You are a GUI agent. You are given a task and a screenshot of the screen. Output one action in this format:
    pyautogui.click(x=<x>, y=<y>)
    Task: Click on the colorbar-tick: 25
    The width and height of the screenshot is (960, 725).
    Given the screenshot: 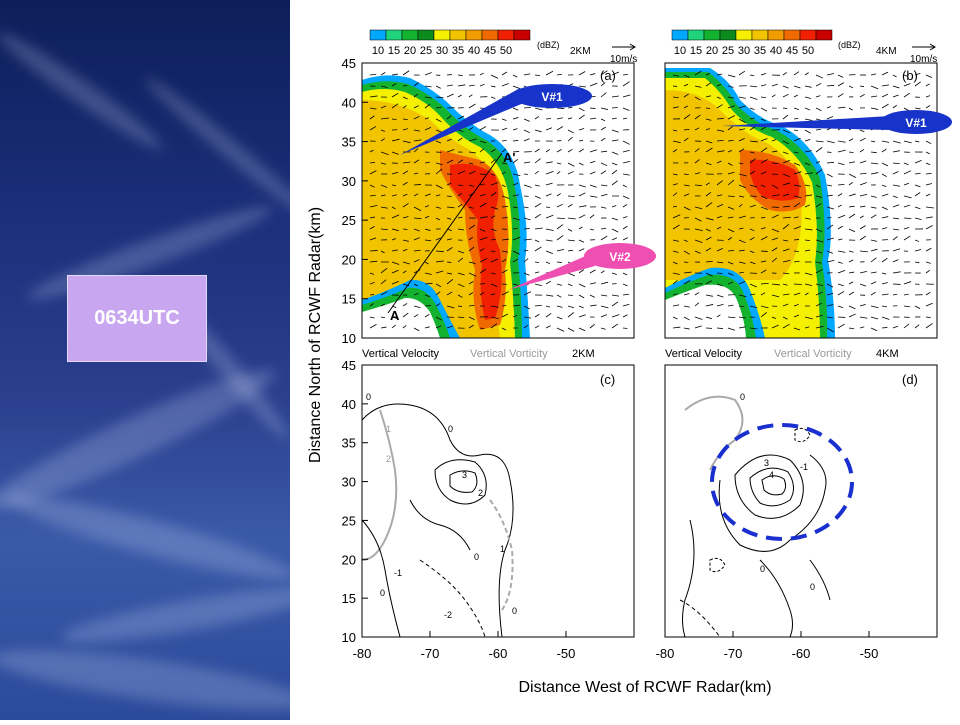 What is the action you would take?
    pyautogui.click(x=728, y=51)
    